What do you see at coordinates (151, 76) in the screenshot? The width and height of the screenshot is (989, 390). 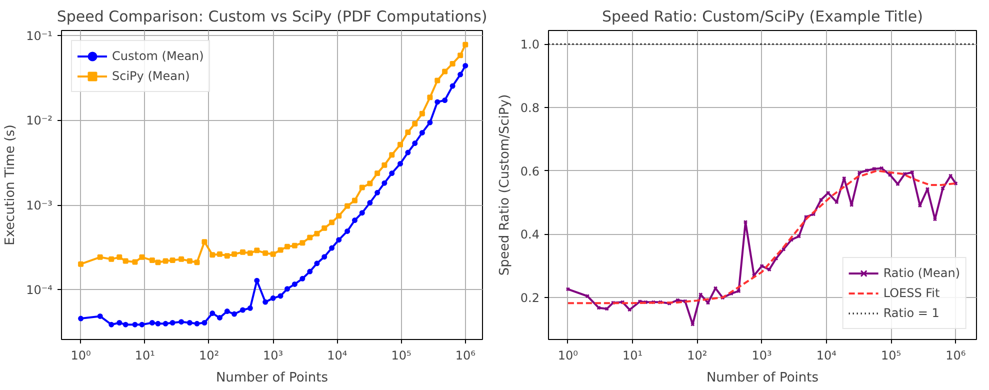 I see `legend-label: SciPy (Mean)` at bounding box center [151, 76].